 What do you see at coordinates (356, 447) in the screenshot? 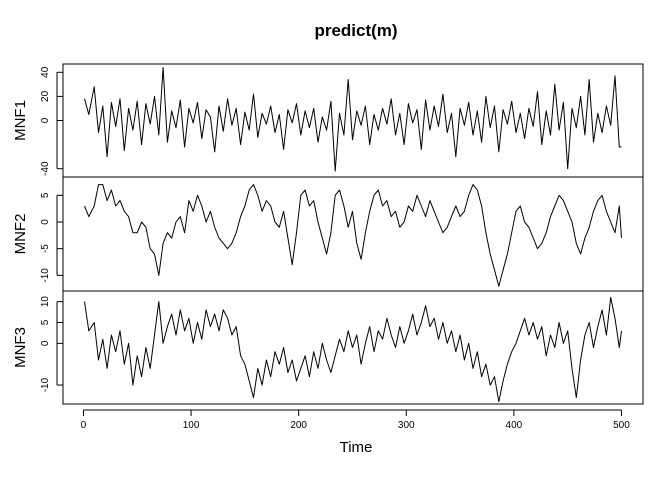
I see `x-axis-label: Time` at bounding box center [356, 447].